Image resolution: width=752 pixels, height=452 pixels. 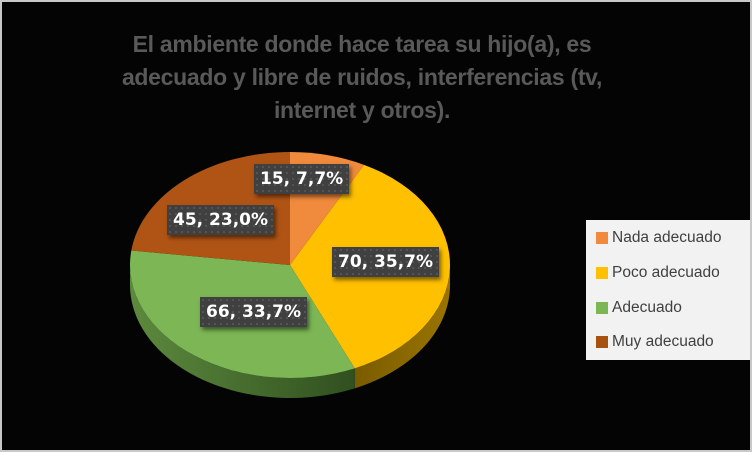 I want to click on data-label-poco: 70, 35,7%, so click(x=386, y=262).